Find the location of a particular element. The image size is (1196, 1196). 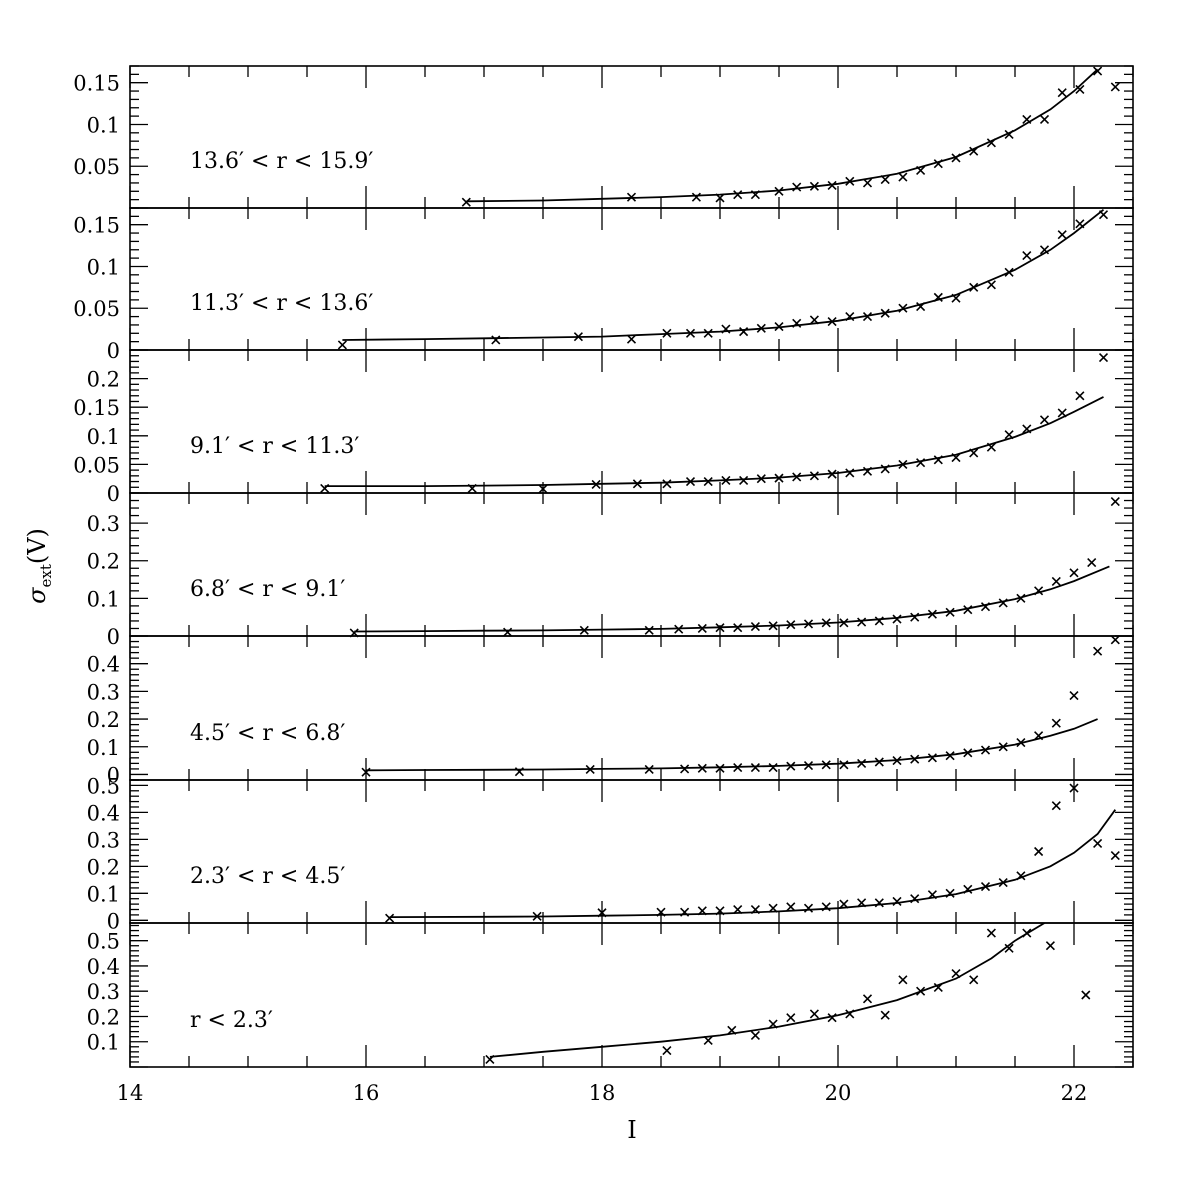

panel-label: r < 2.3′ is located at coordinates (231, 1020).